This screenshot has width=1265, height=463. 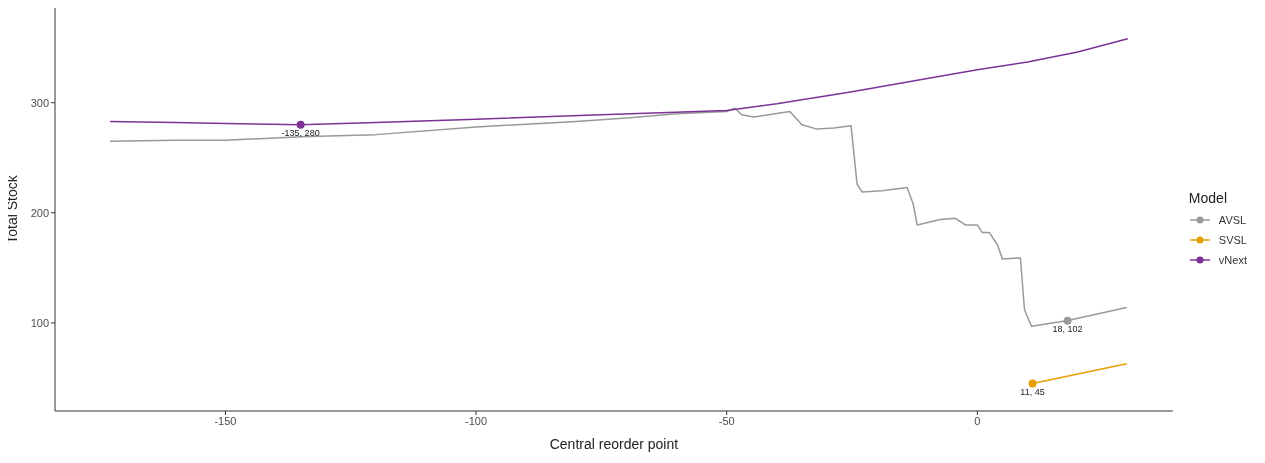 What do you see at coordinates (225, 420) in the screenshot?
I see `x-tick-label: -150` at bounding box center [225, 420].